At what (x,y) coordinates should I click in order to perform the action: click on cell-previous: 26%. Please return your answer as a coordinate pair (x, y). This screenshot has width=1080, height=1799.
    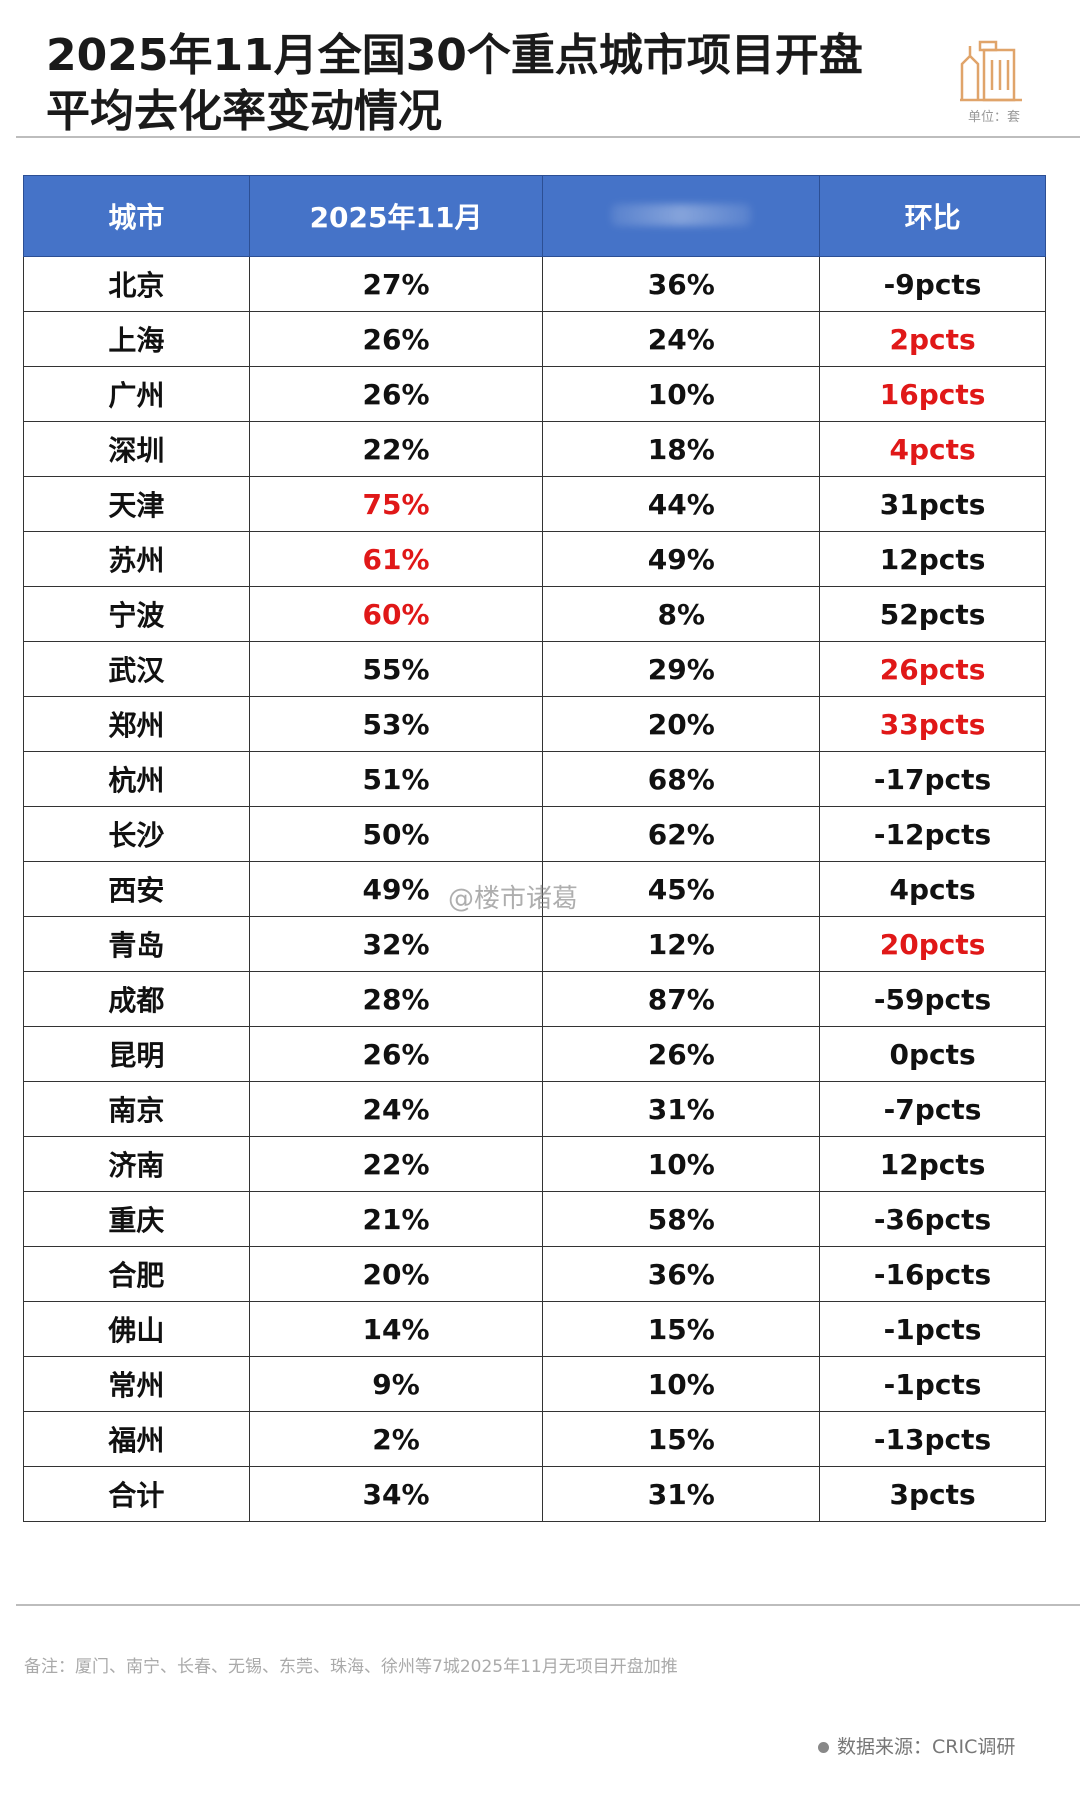
    Looking at the image, I should click on (681, 1054).